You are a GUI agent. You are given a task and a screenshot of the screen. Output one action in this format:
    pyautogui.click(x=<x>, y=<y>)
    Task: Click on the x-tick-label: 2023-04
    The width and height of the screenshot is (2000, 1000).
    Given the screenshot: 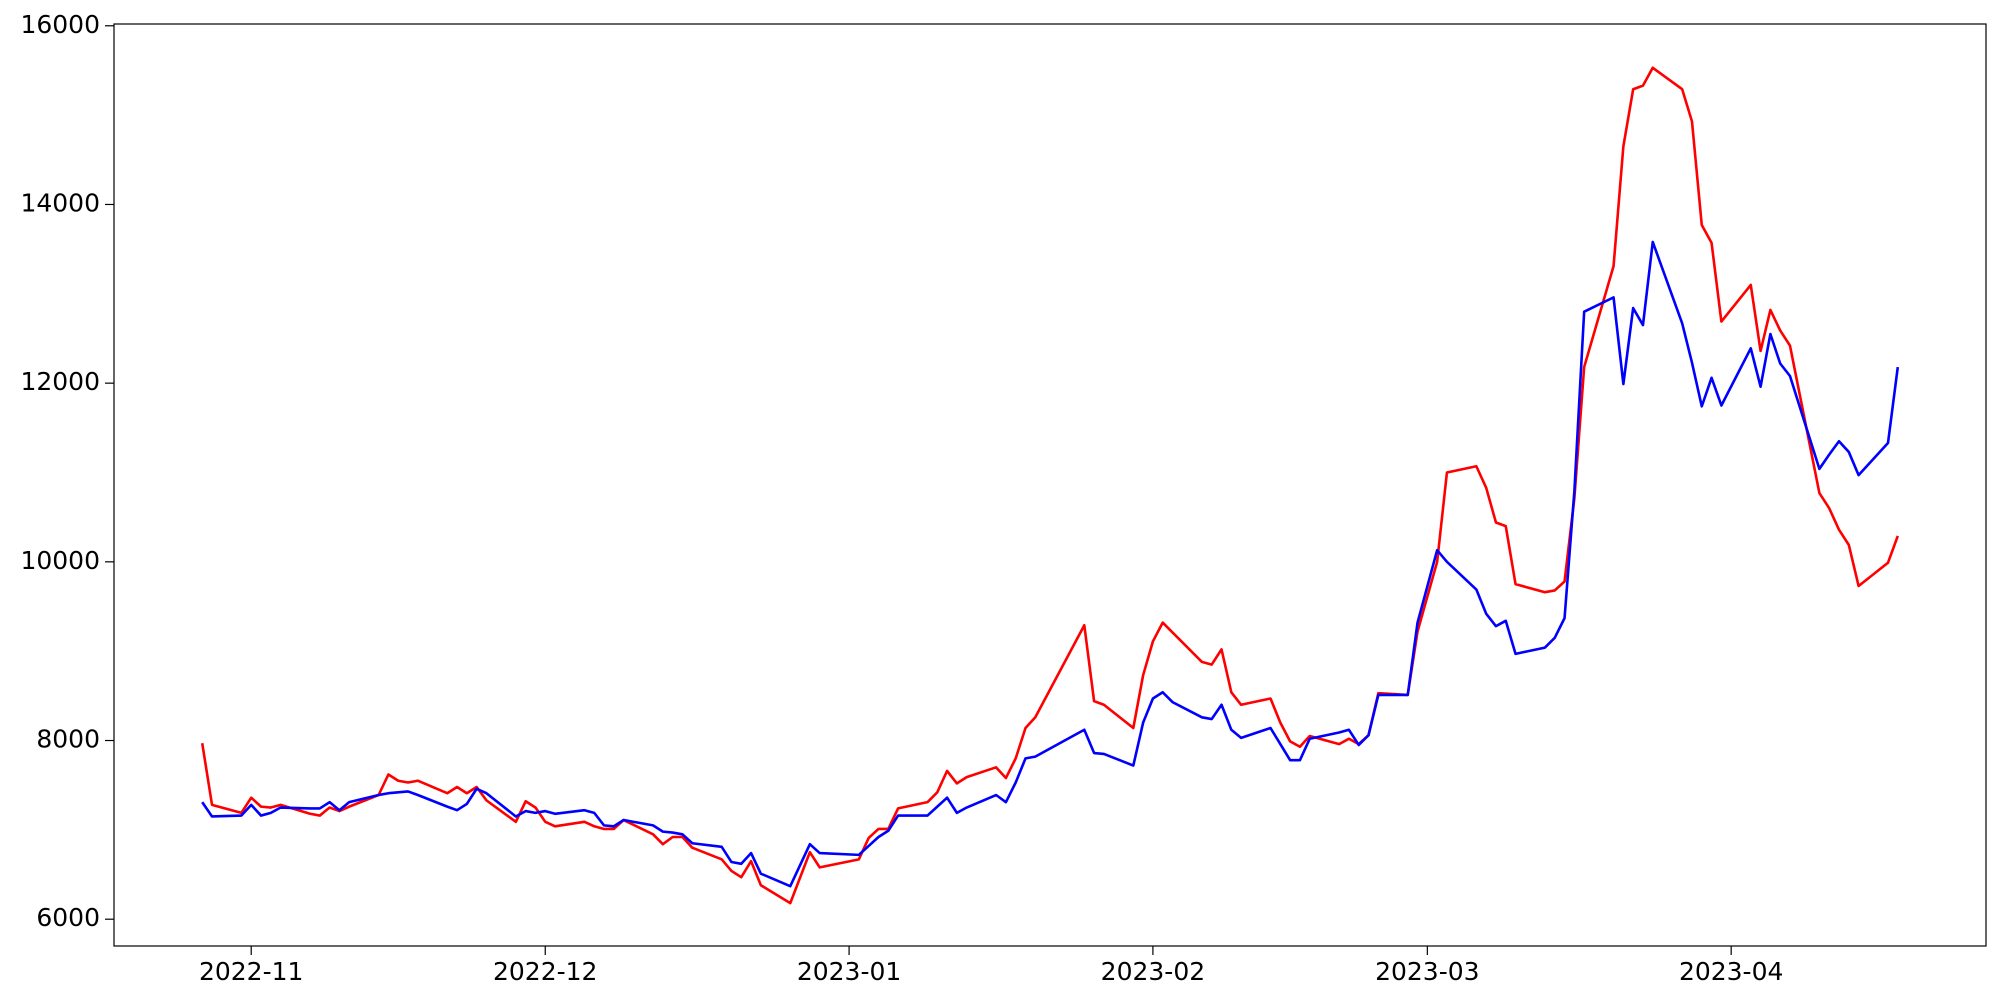 What is the action you would take?
    pyautogui.click(x=1731, y=971)
    